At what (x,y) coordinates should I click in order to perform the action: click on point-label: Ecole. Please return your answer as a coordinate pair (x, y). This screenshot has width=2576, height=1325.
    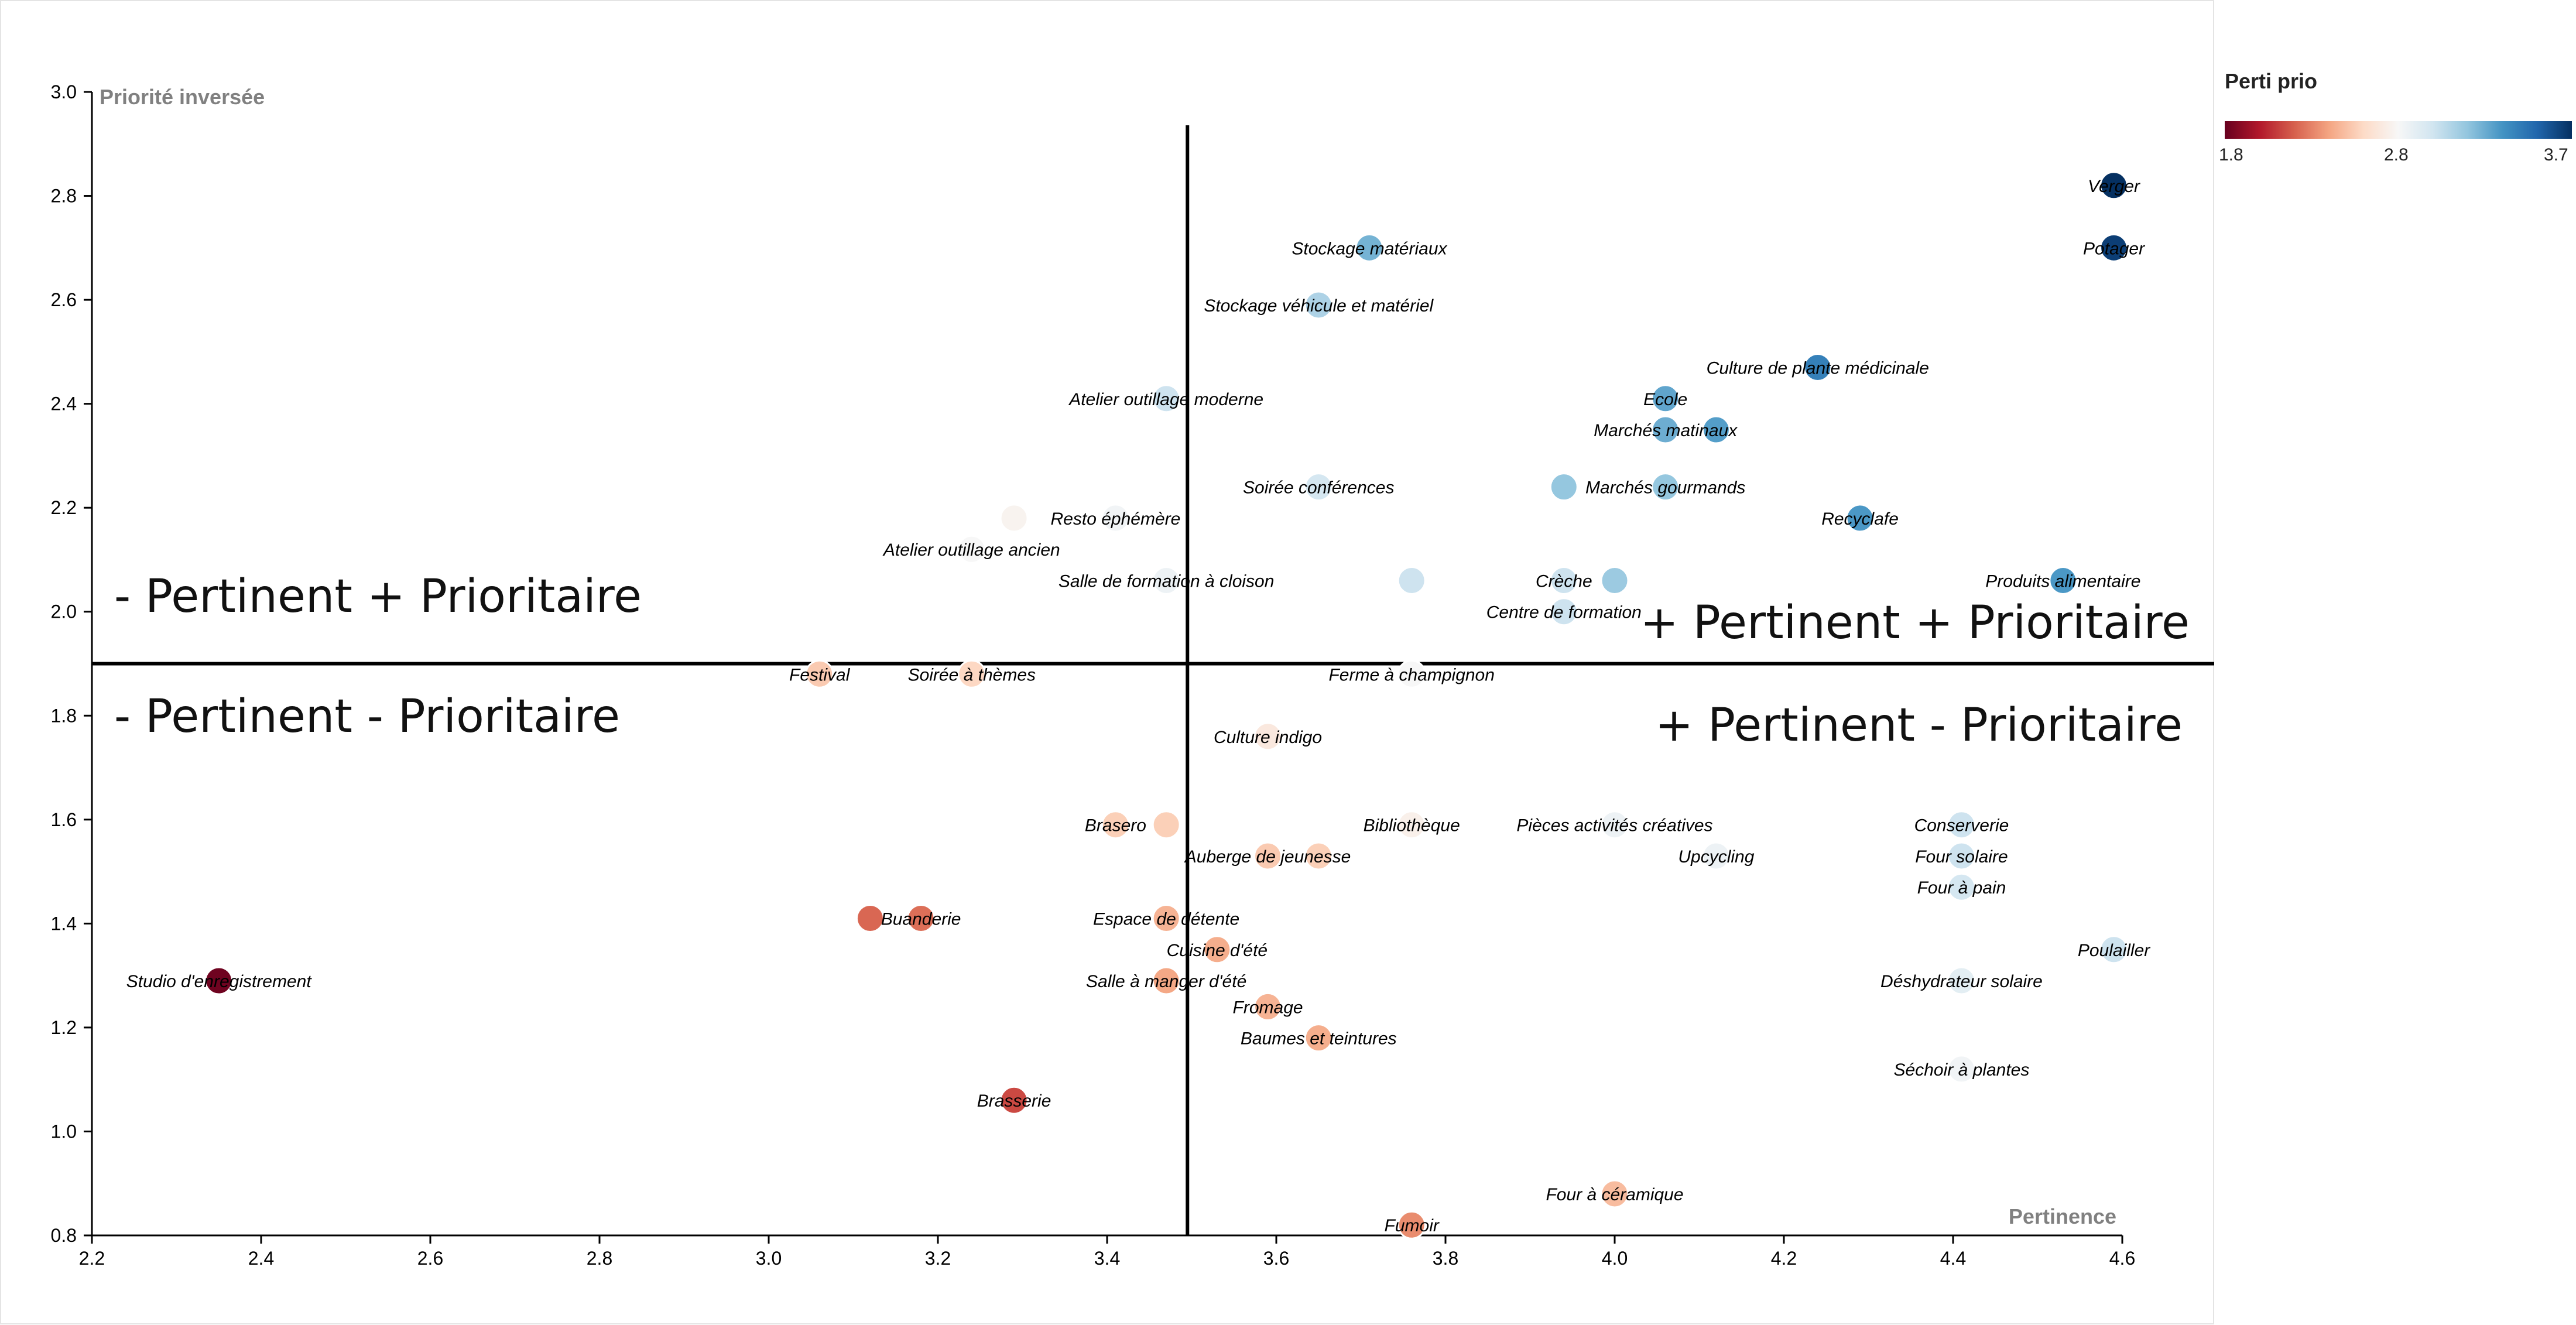
    Looking at the image, I should click on (1665, 400).